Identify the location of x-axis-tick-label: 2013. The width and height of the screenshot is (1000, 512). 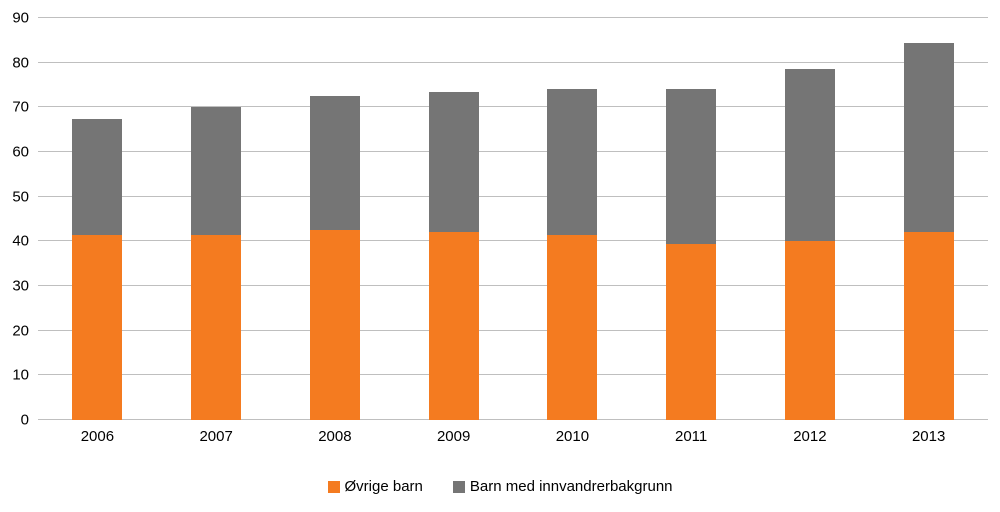
(928, 436).